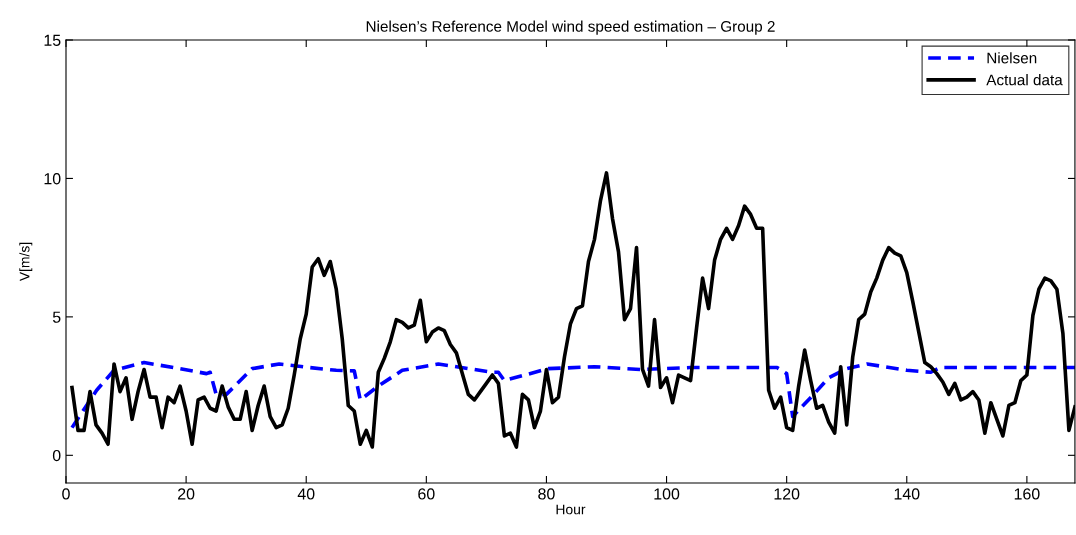  What do you see at coordinates (56, 317) in the screenshot?
I see `y-tick-label: 5` at bounding box center [56, 317].